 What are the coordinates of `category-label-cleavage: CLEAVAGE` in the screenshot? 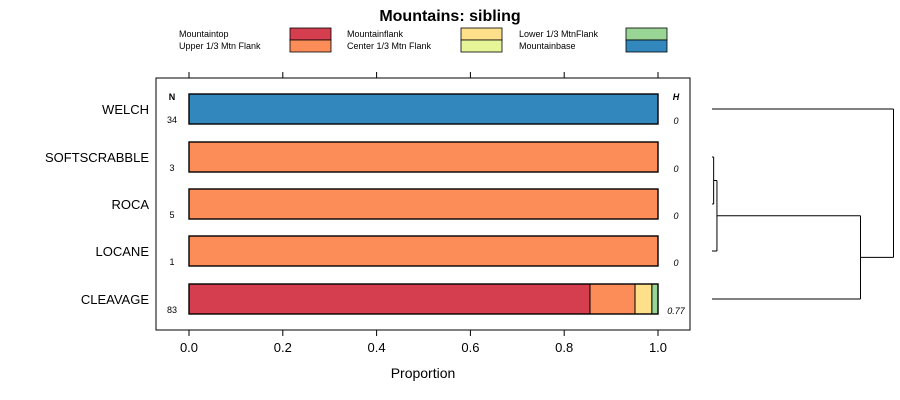 It's located at (115, 299).